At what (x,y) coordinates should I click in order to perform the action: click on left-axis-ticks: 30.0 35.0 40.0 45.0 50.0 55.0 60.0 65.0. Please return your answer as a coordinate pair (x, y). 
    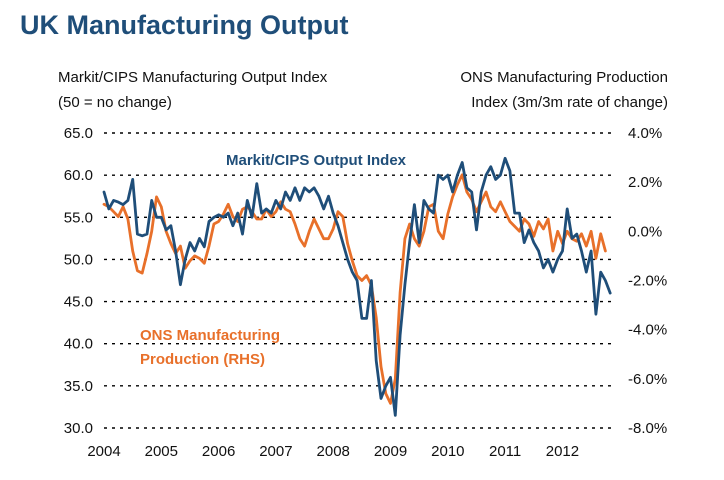
    Looking at the image, I should click on (78, 281).